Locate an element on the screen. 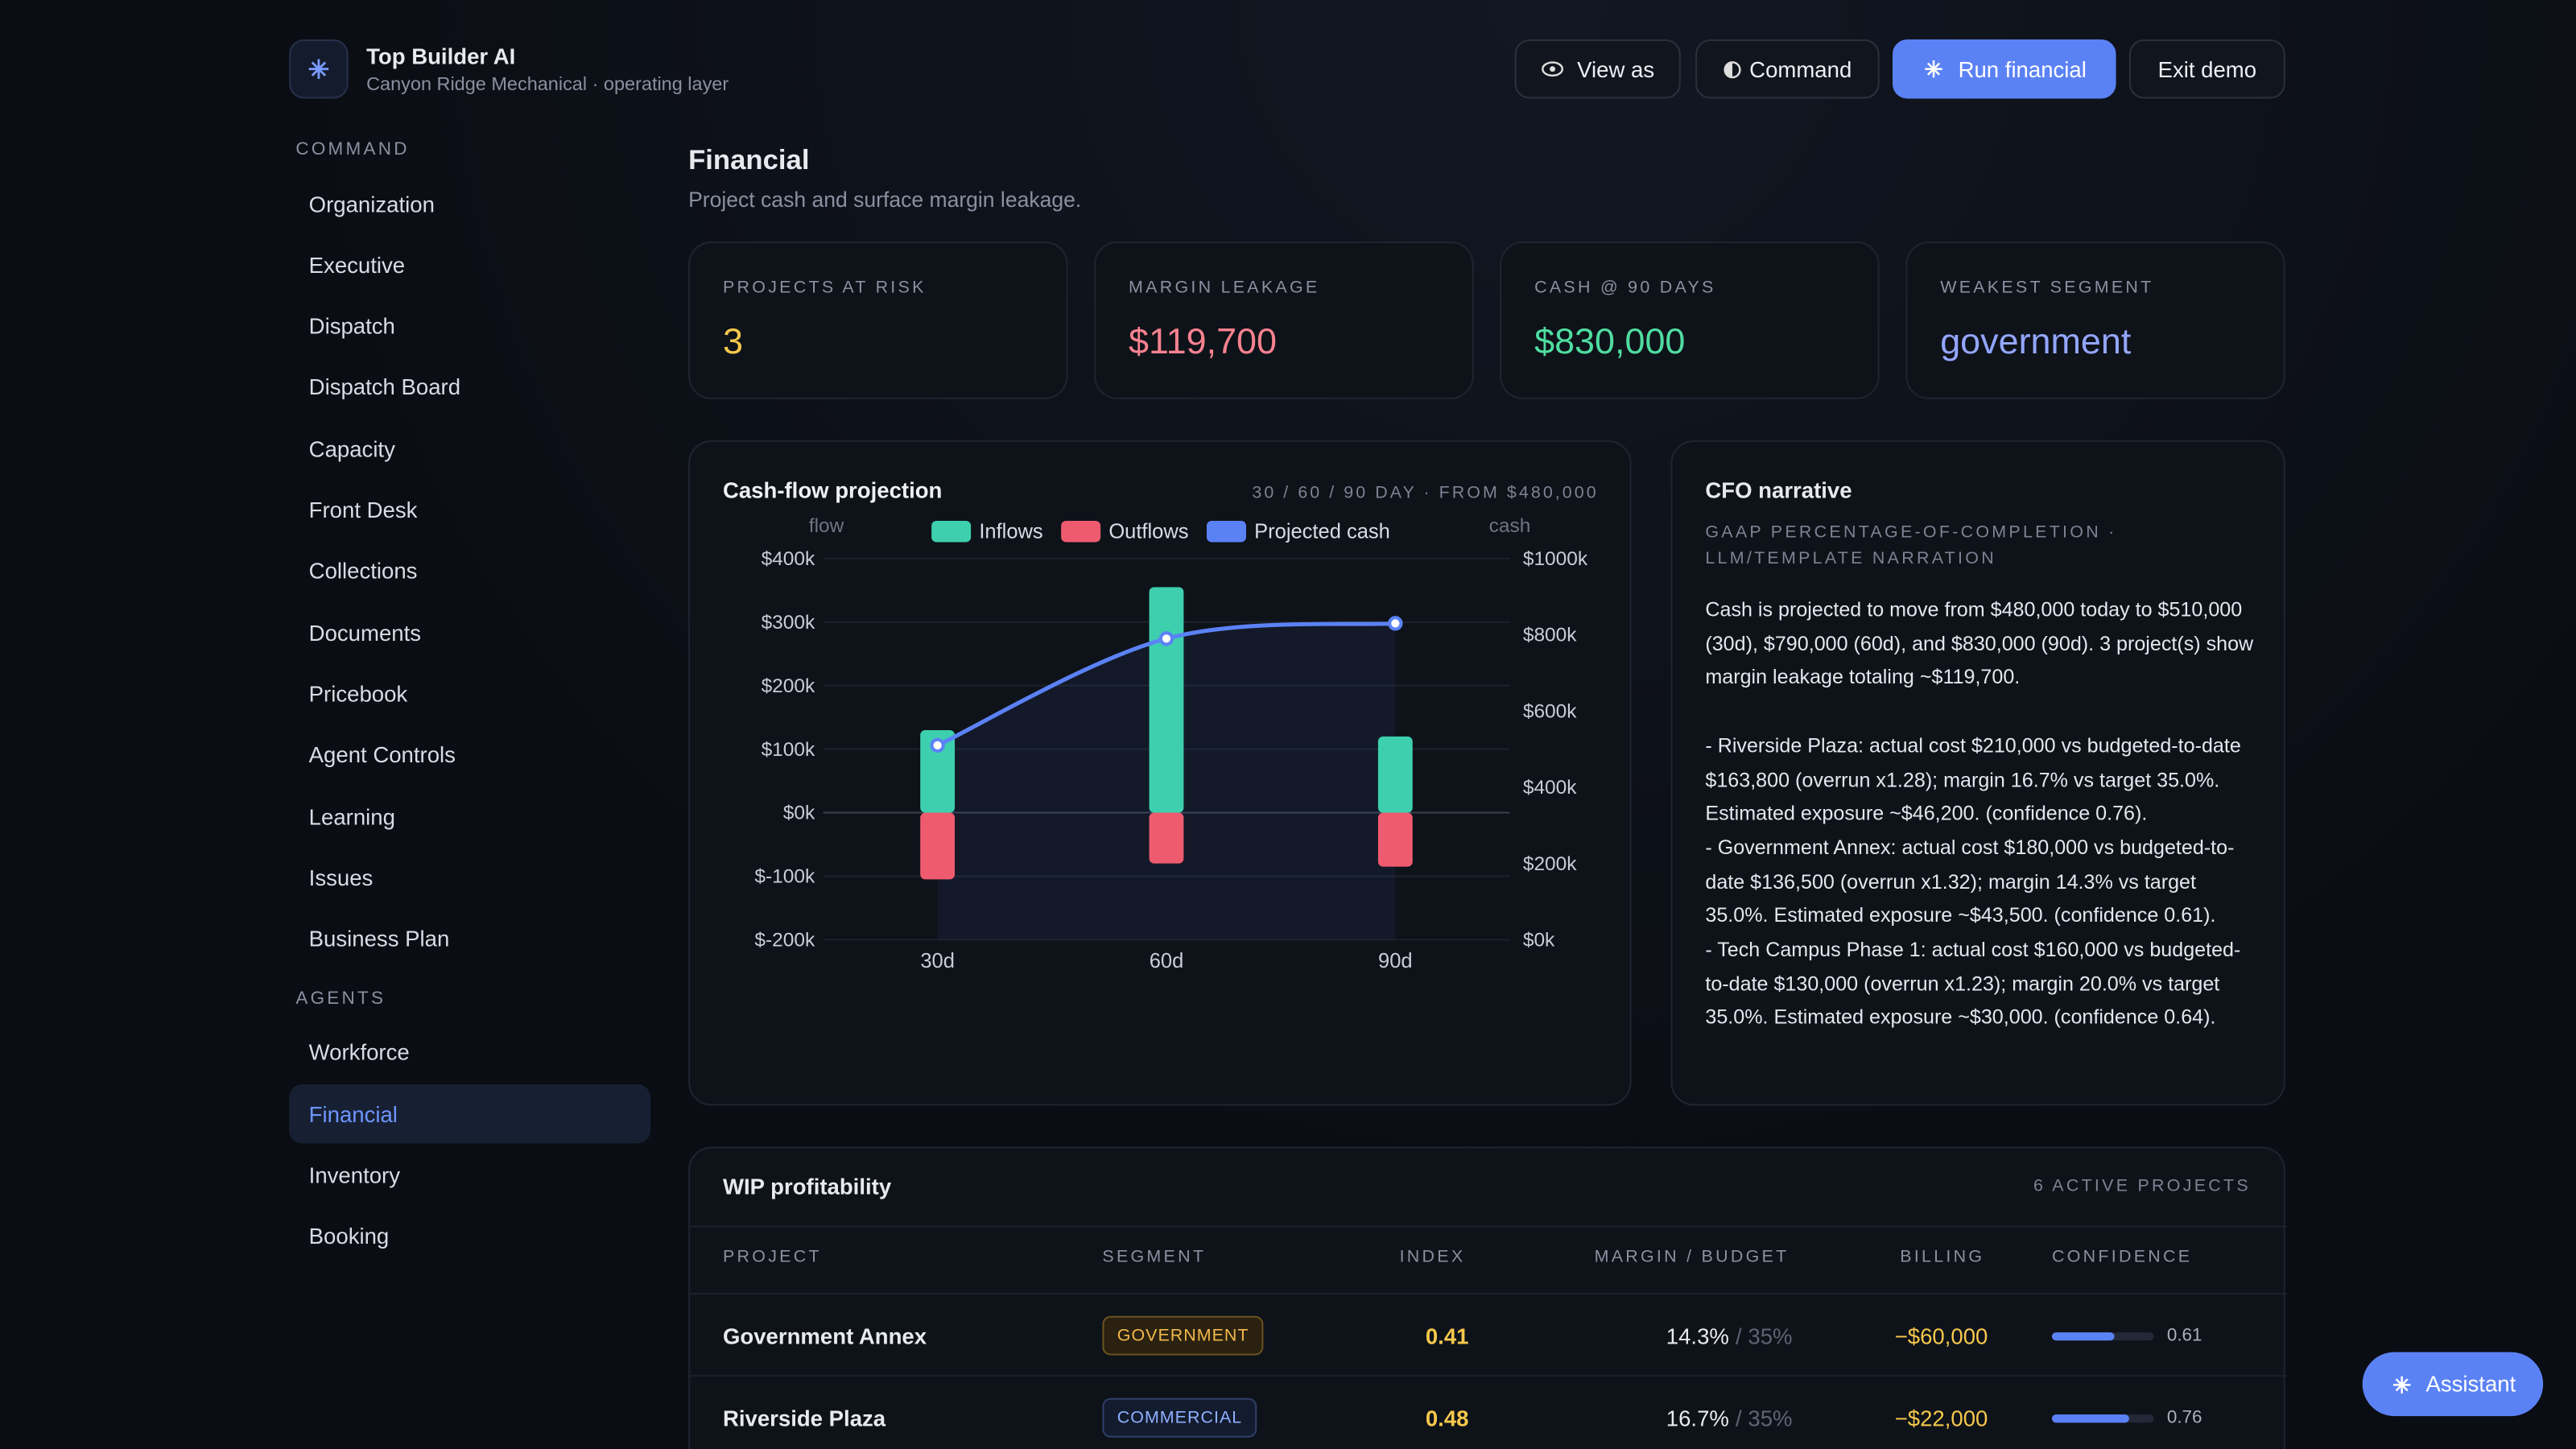 The height and width of the screenshot is (1449, 2576). button-label: Run financial is located at coordinates (2022, 69).